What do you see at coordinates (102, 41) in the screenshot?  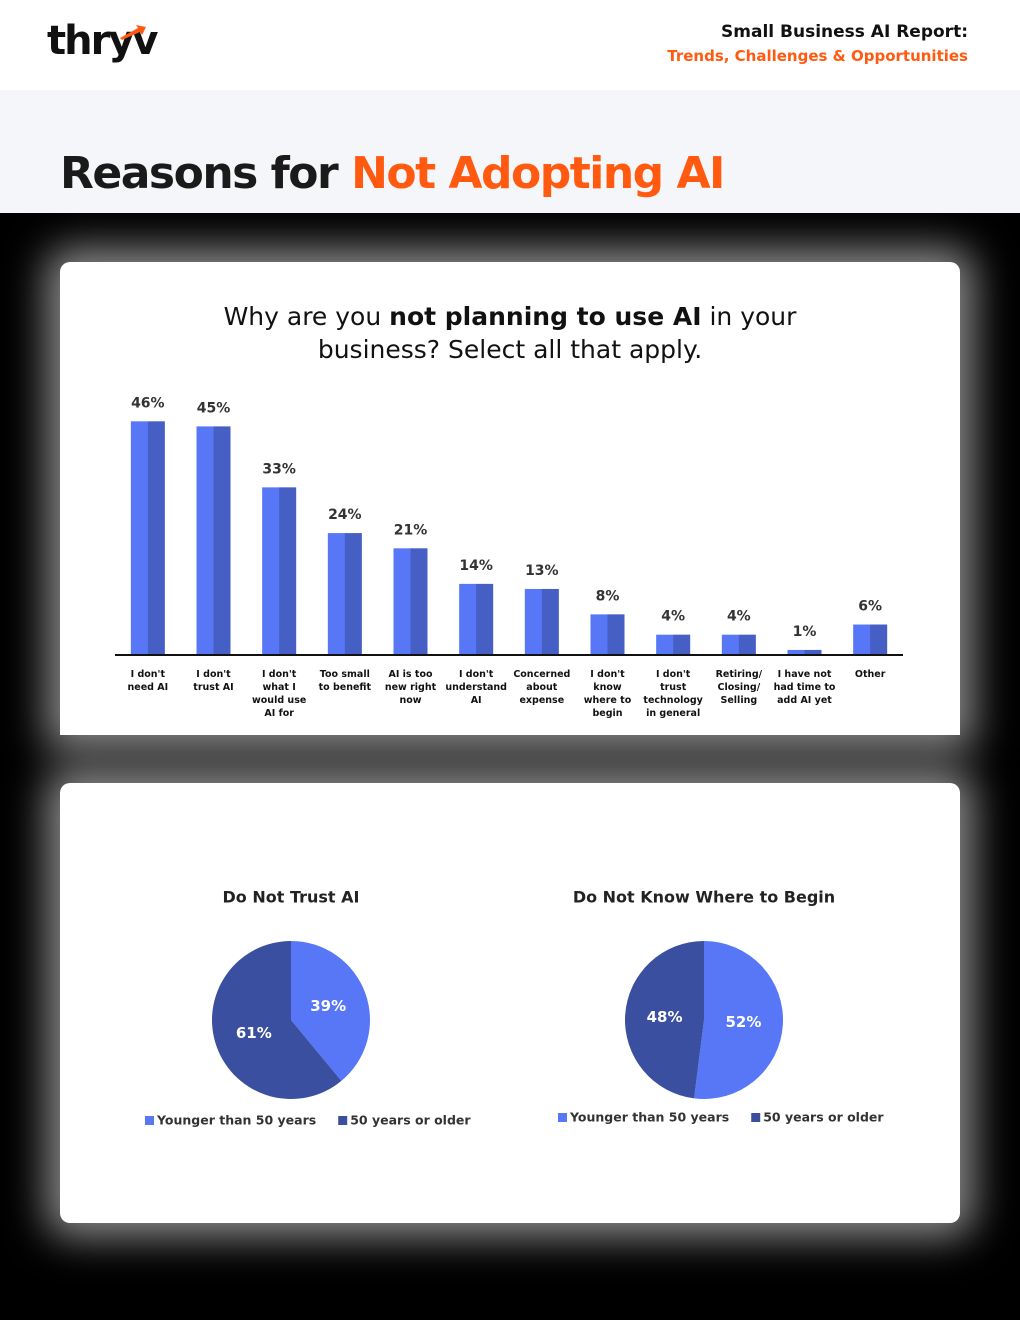 I see `brand-logo: thryv` at bounding box center [102, 41].